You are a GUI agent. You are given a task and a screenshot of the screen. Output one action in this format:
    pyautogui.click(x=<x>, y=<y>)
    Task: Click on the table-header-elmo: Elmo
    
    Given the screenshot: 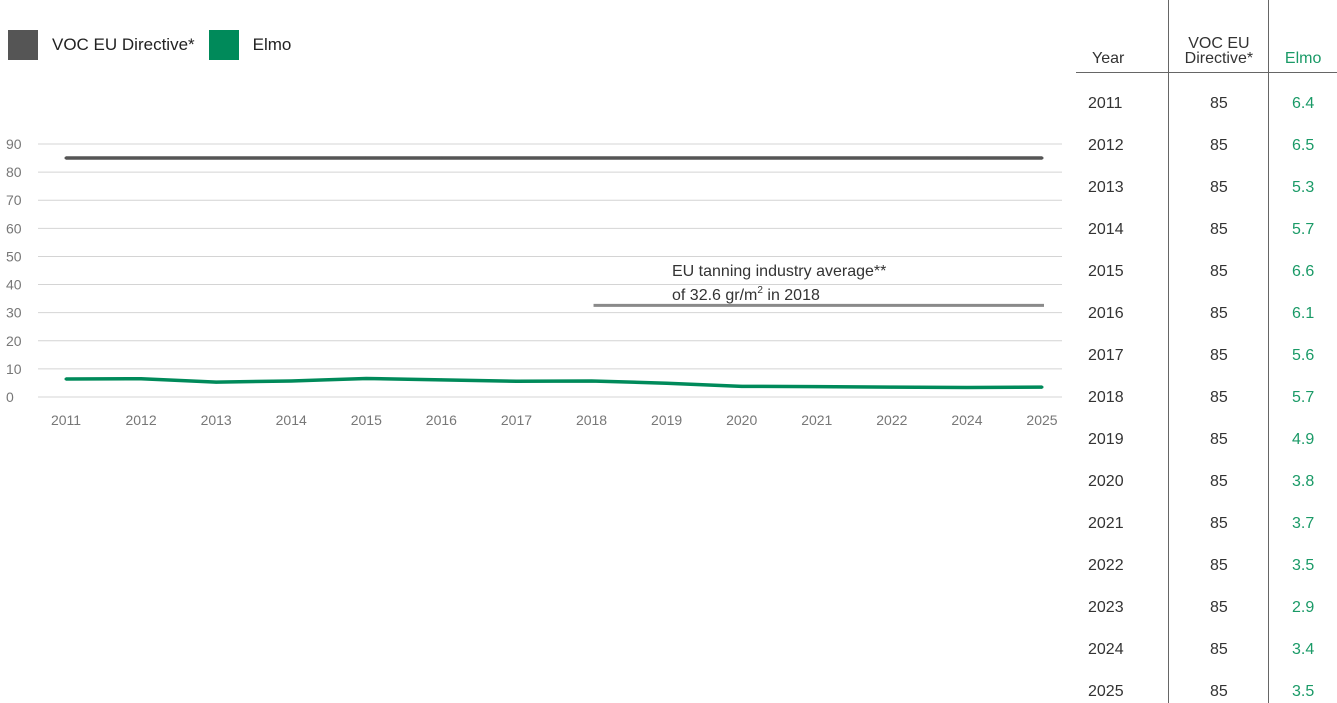 What is the action you would take?
    pyautogui.click(x=1303, y=36)
    